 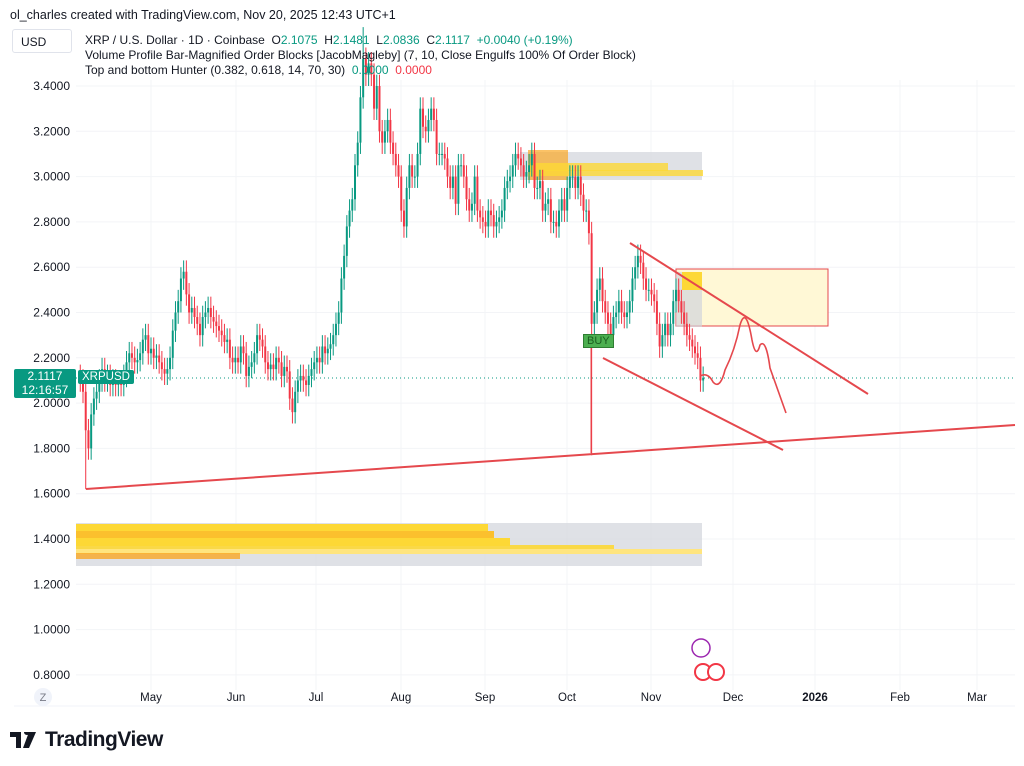 What do you see at coordinates (900, 698) in the screenshot?
I see `x-tick-label: Feb` at bounding box center [900, 698].